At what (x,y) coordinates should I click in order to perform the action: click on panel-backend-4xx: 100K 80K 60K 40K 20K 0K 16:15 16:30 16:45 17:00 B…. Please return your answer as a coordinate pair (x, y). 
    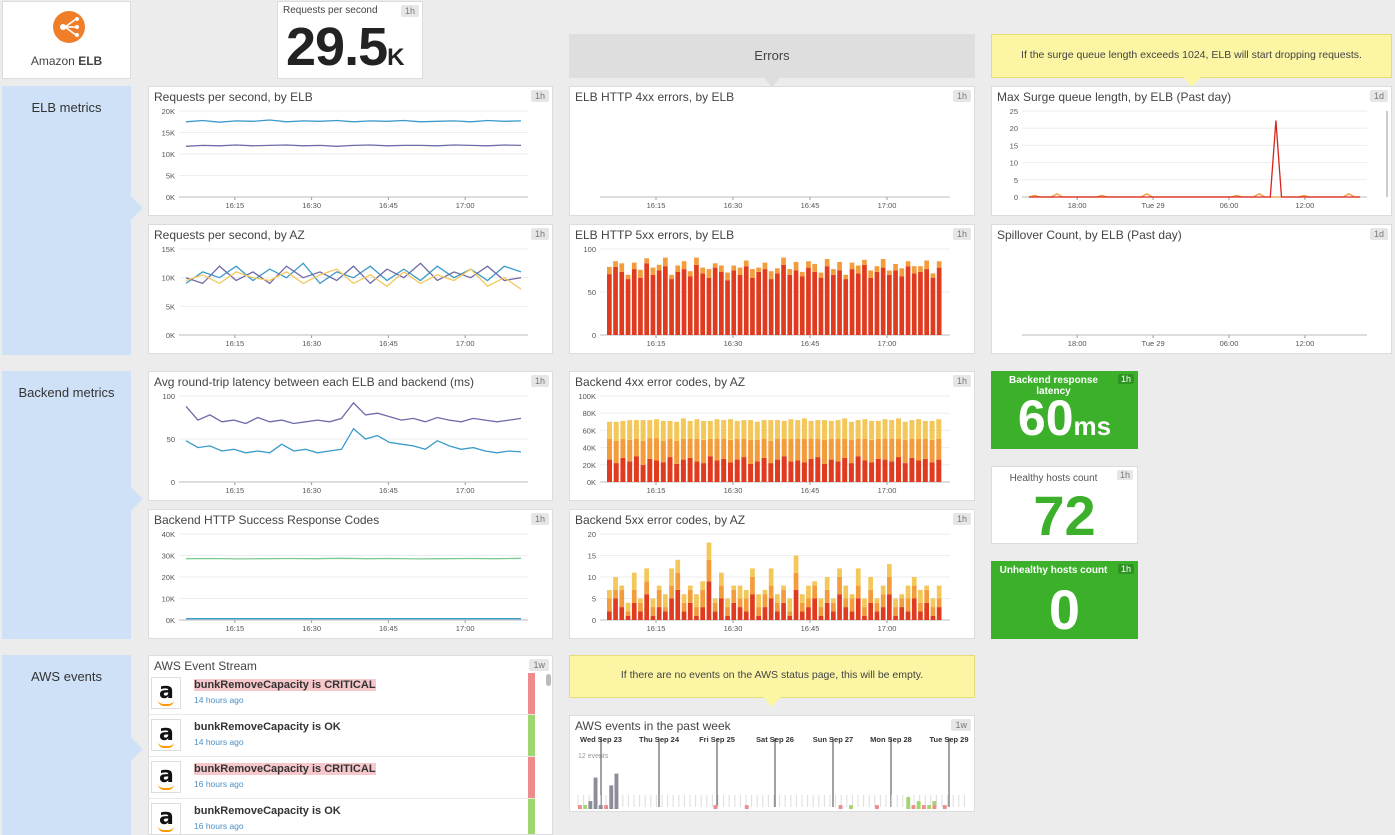
    Looking at the image, I should click on (772, 436).